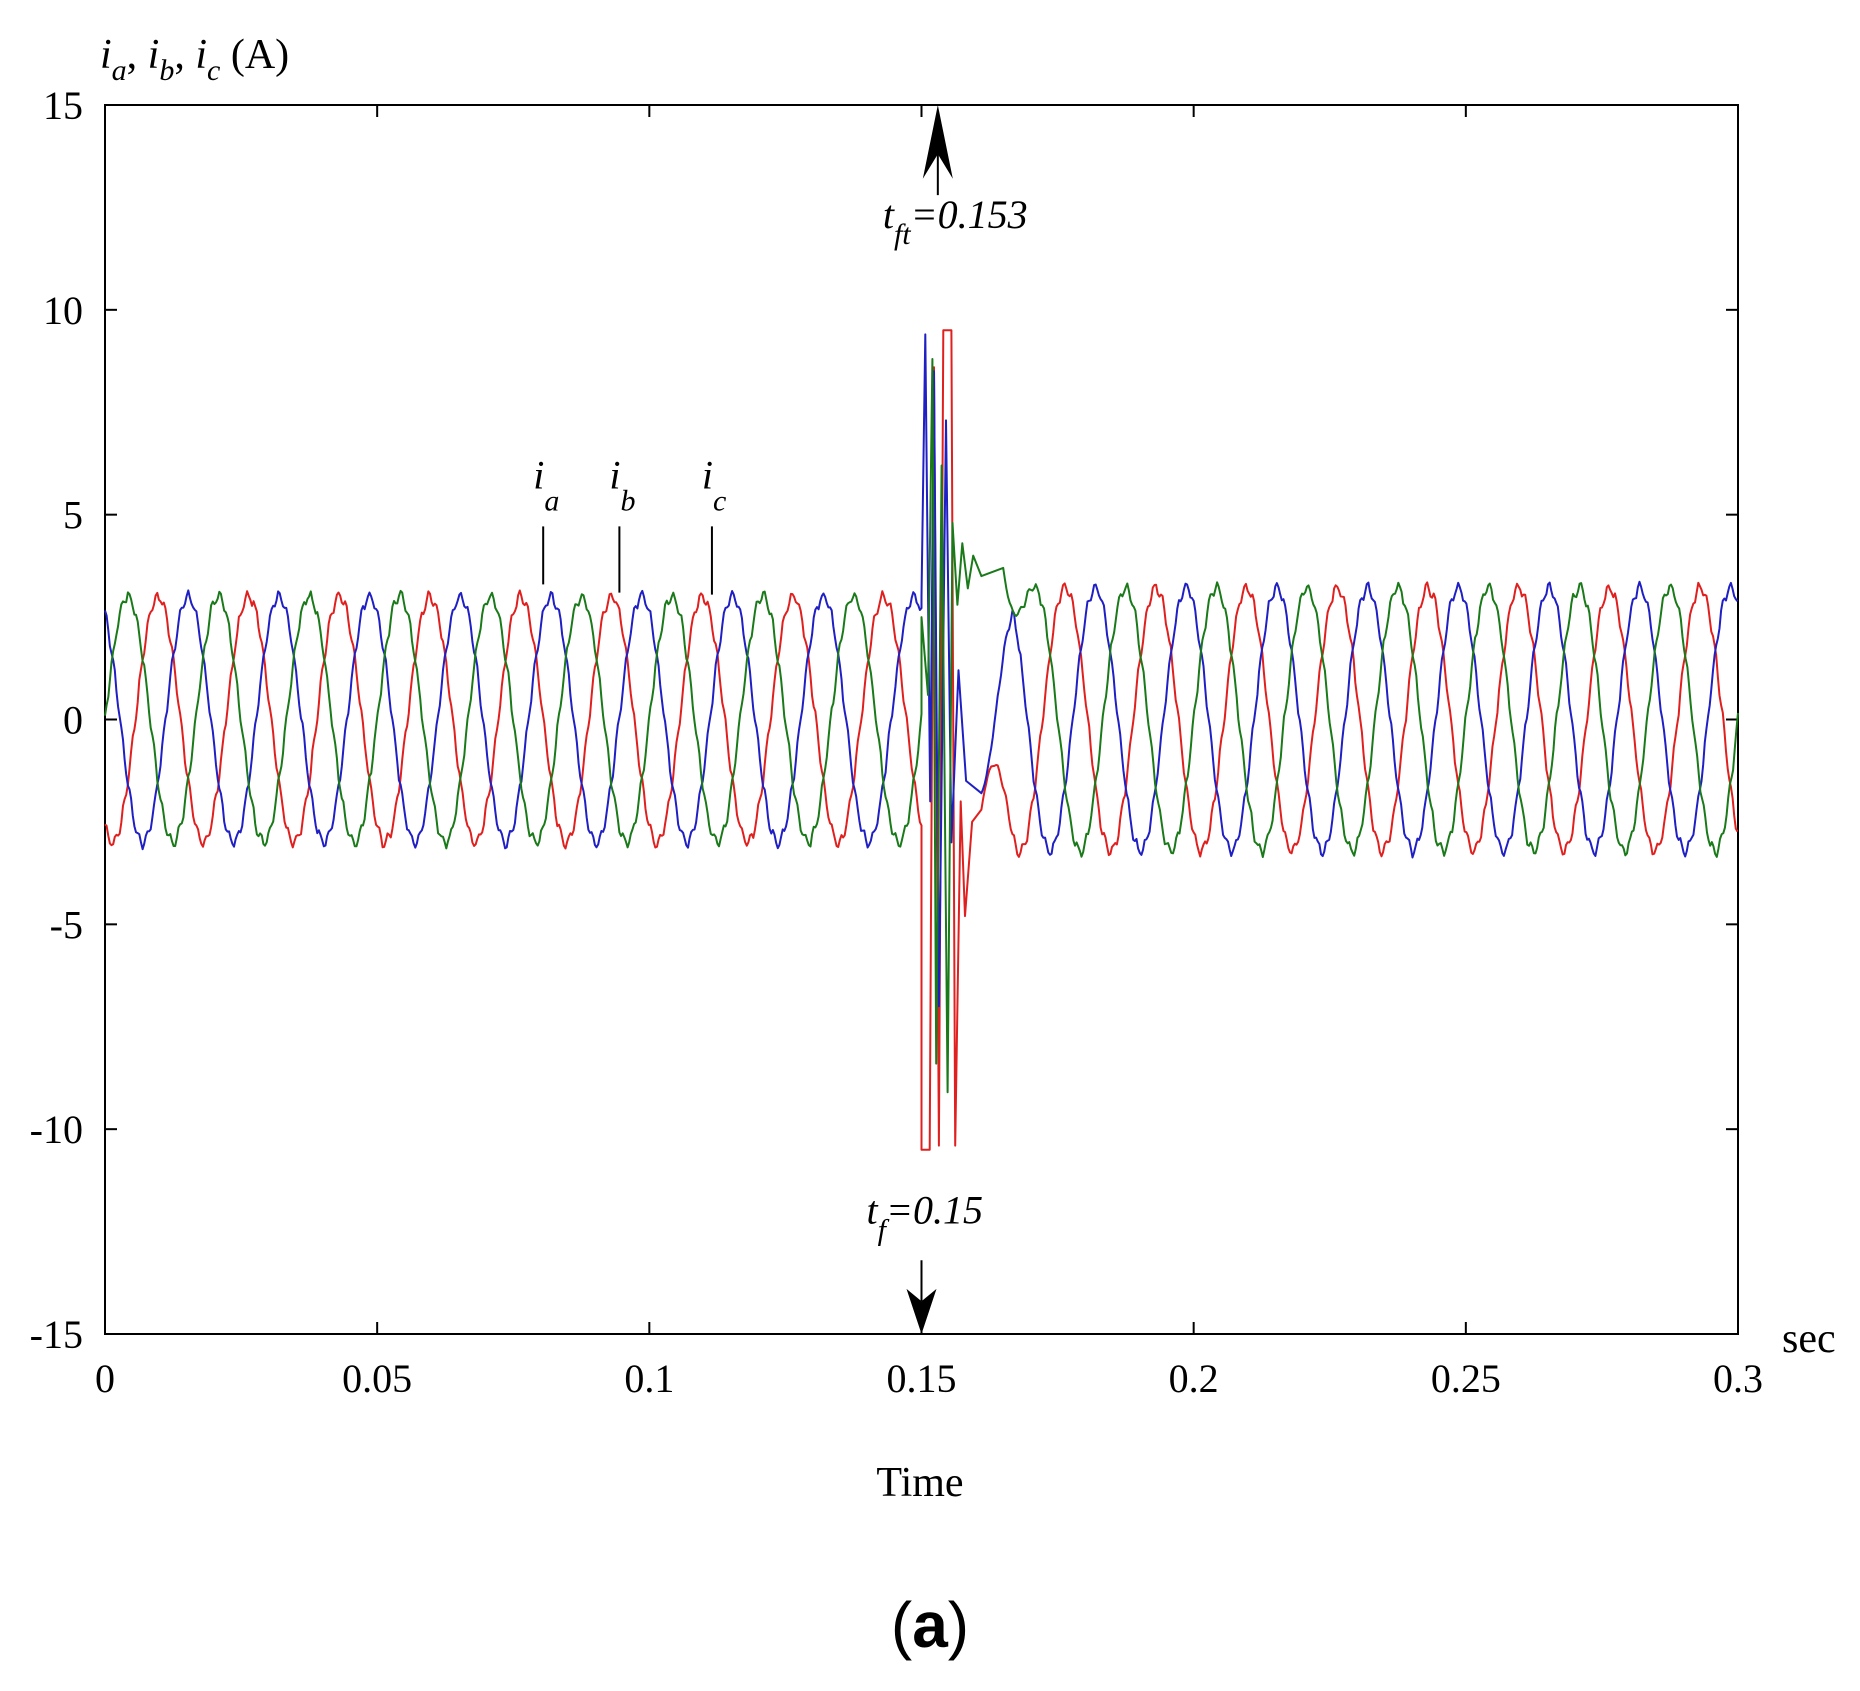 The height and width of the screenshot is (1691, 1860). What do you see at coordinates (622, 484) in the screenshot?
I see `annotation-label: ib` at bounding box center [622, 484].